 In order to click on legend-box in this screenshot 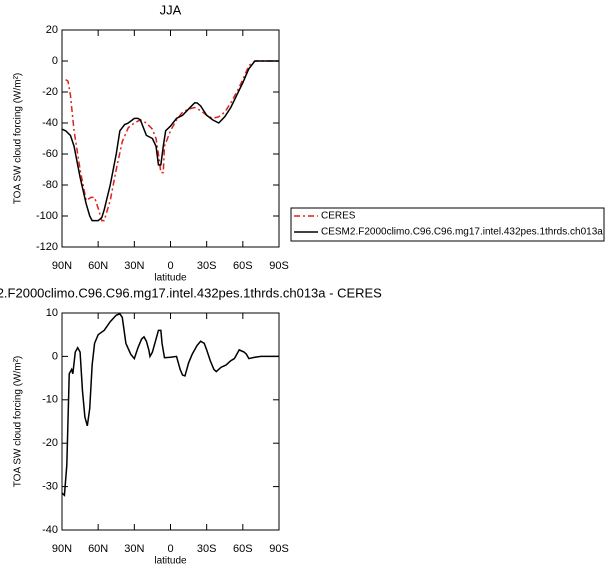, I will do `click(447, 224)`.